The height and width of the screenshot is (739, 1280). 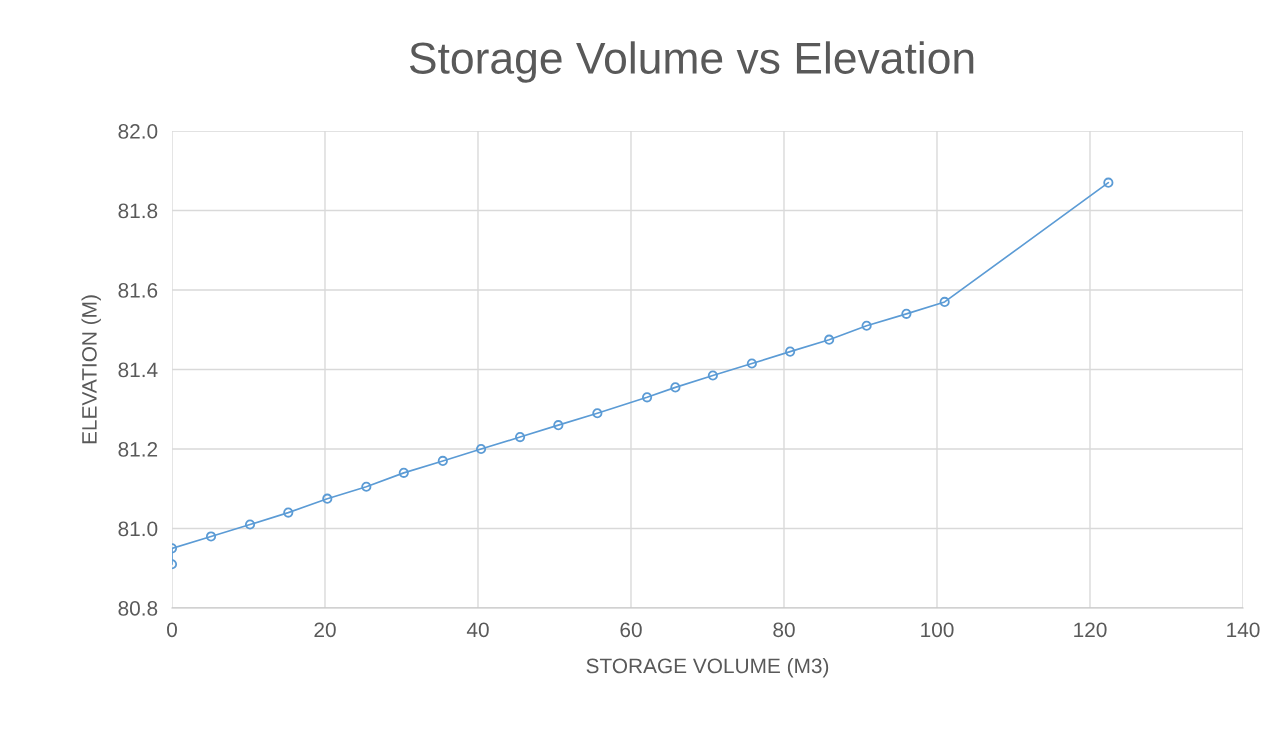 What do you see at coordinates (138, 449) in the screenshot?
I see `y-tick-label: 81.2` at bounding box center [138, 449].